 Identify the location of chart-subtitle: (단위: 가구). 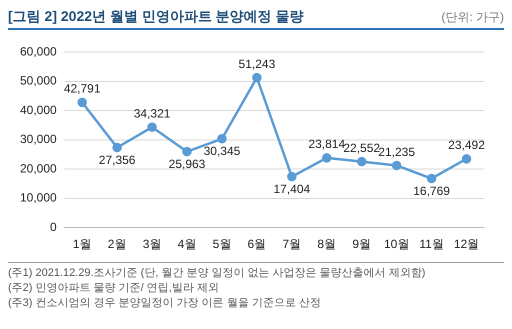
(472, 17).